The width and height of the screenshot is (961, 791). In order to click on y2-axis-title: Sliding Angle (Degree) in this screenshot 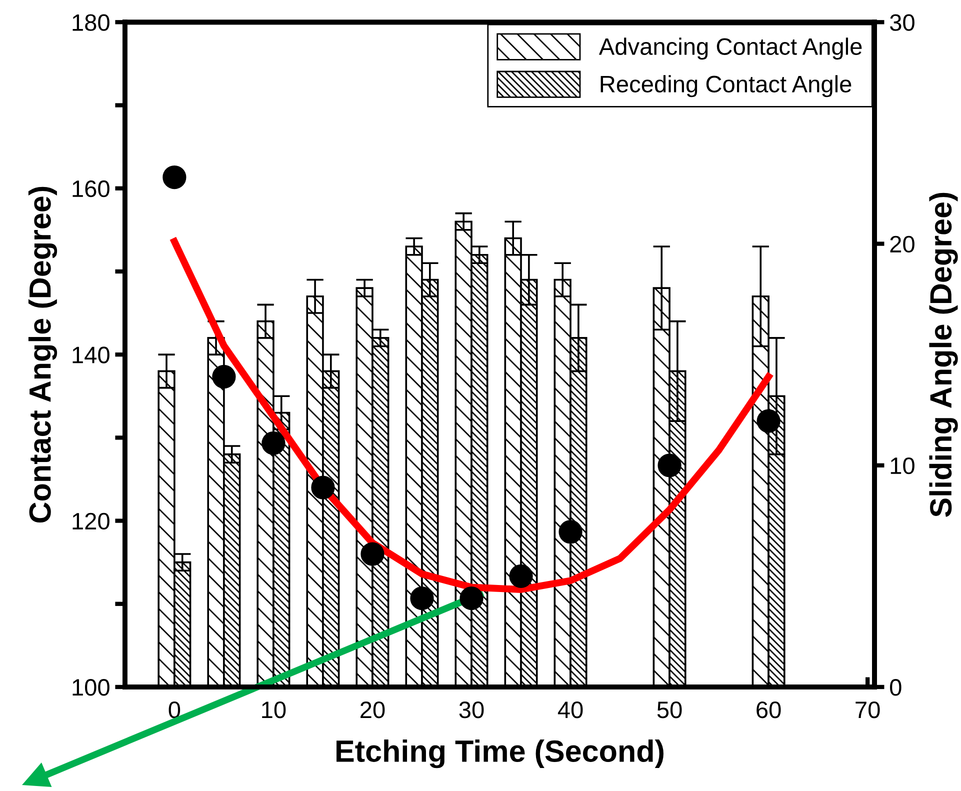, I will do `click(943, 354)`.